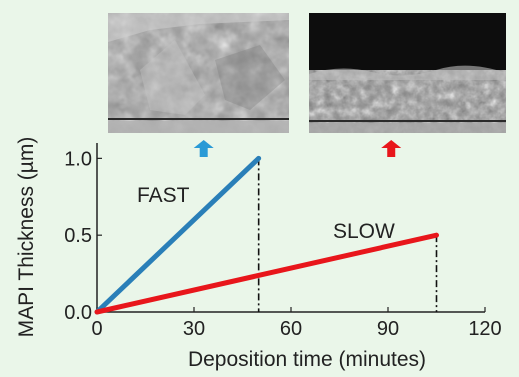 Image resolution: width=519 pixels, height=377 pixels. I want to click on arrow-slow, so click(391, 148).